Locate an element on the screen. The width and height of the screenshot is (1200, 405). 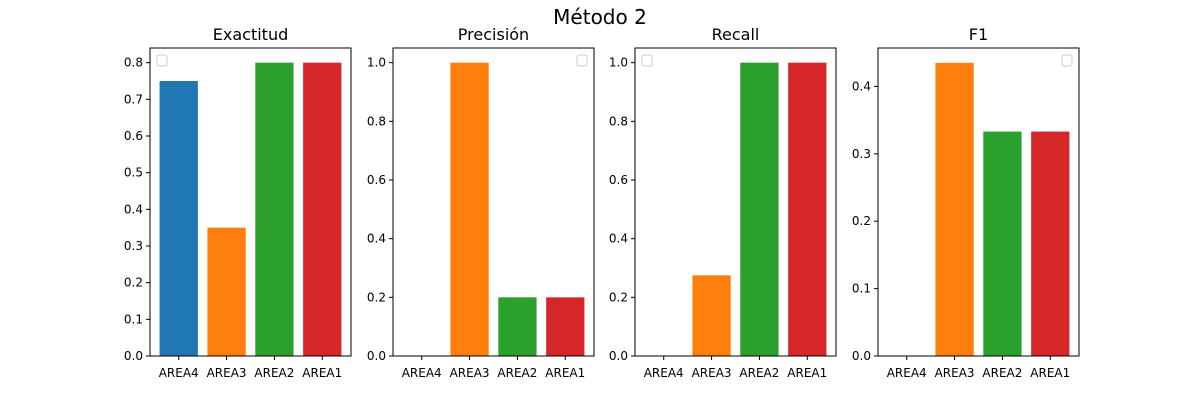
y-tick-label: 0.7 is located at coordinates (133, 99).